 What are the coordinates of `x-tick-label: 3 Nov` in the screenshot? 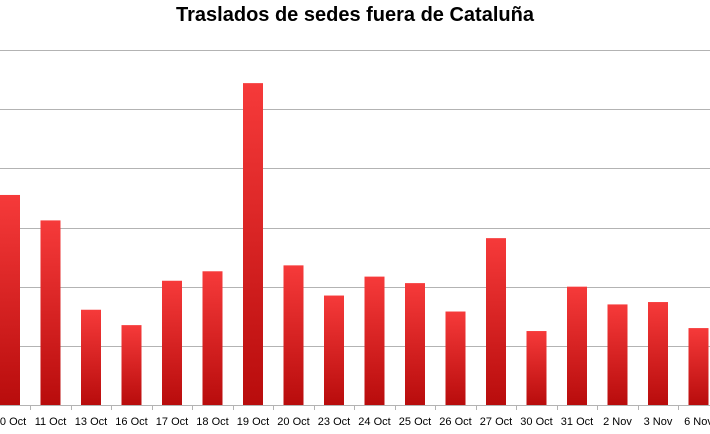 It's located at (658, 422).